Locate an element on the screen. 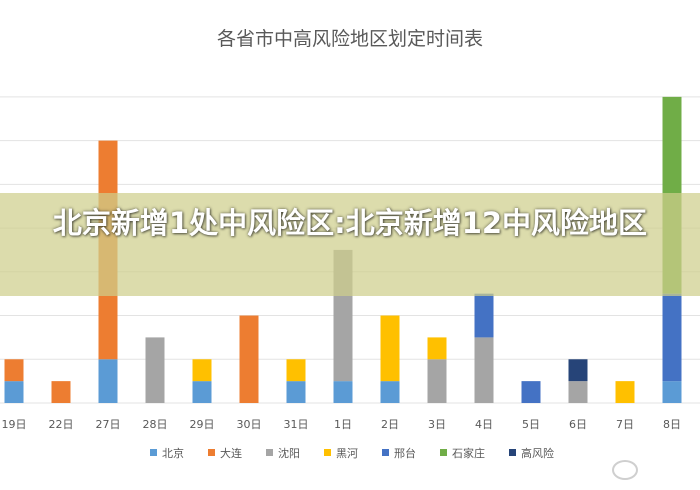 Image resolution: width=700 pixels, height=490 pixels. overlay-headline: 北京新增1处中风险区:北京新增12中风险地区 is located at coordinates (350, 223).